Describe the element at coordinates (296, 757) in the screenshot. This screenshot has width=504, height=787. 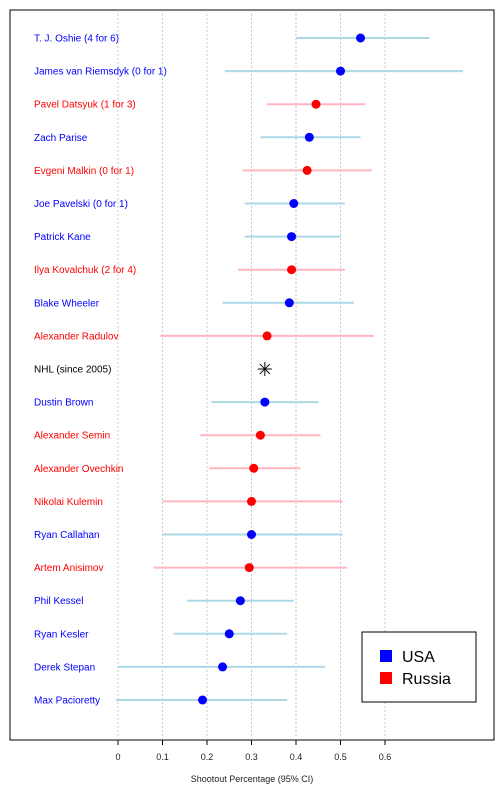
I see `x-tick-label: 0.4` at that location.